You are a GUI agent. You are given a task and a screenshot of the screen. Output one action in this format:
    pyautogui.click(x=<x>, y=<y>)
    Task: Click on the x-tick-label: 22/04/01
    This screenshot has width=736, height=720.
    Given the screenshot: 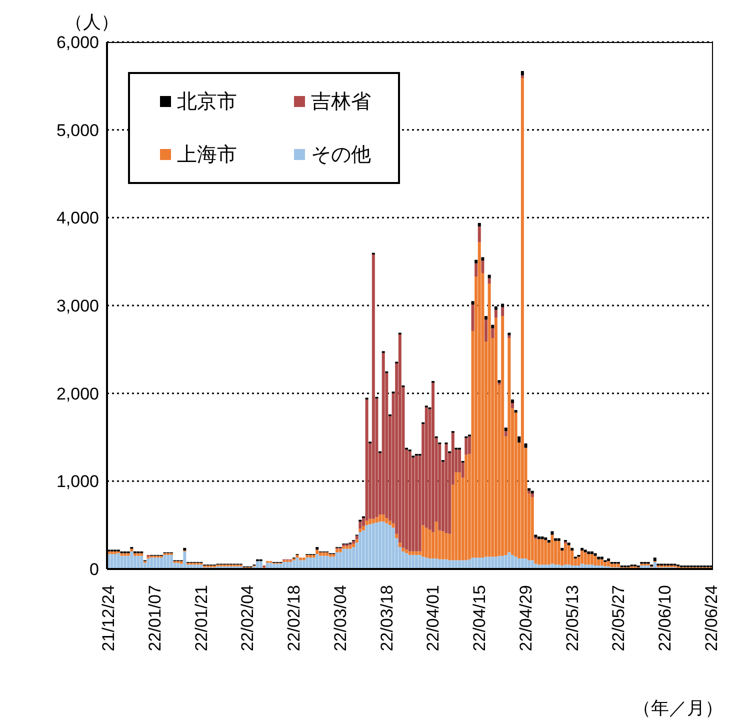 What is the action you would take?
    pyautogui.click(x=433, y=618)
    